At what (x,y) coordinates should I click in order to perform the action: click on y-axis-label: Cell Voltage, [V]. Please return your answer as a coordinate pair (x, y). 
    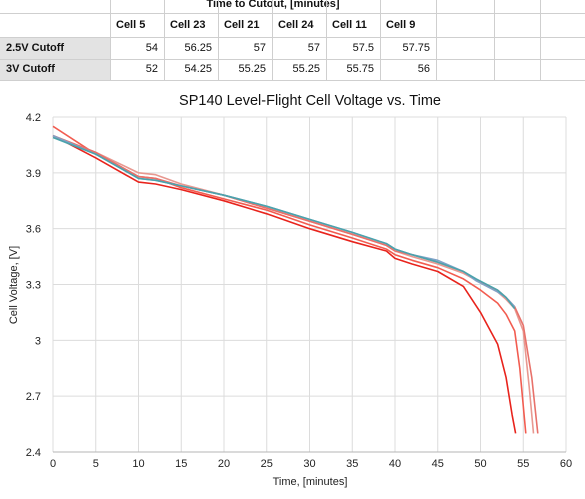
    Looking at the image, I should click on (14, 285).